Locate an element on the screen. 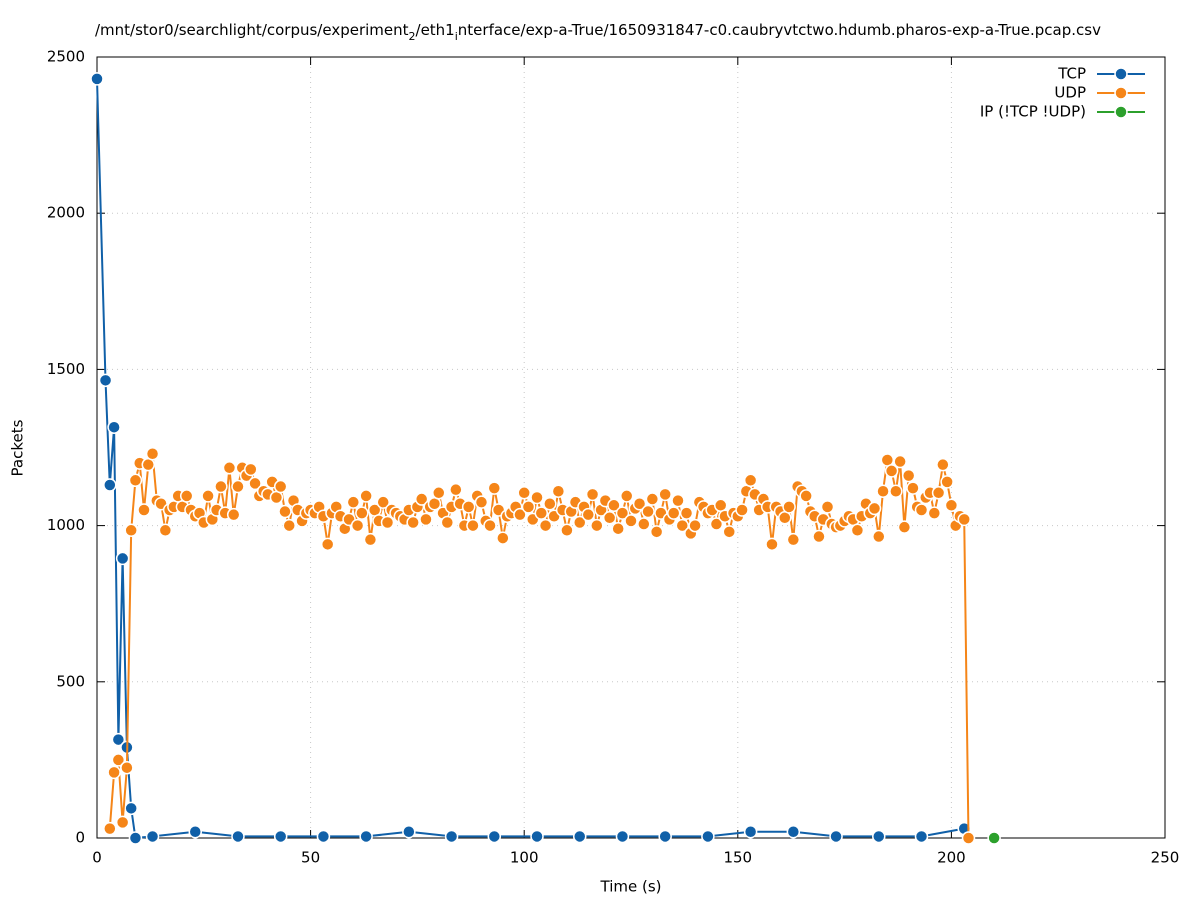 Image resolution: width=1197 pixels, height=900 pixels. x-tick-label: 150 is located at coordinates (737, 858).